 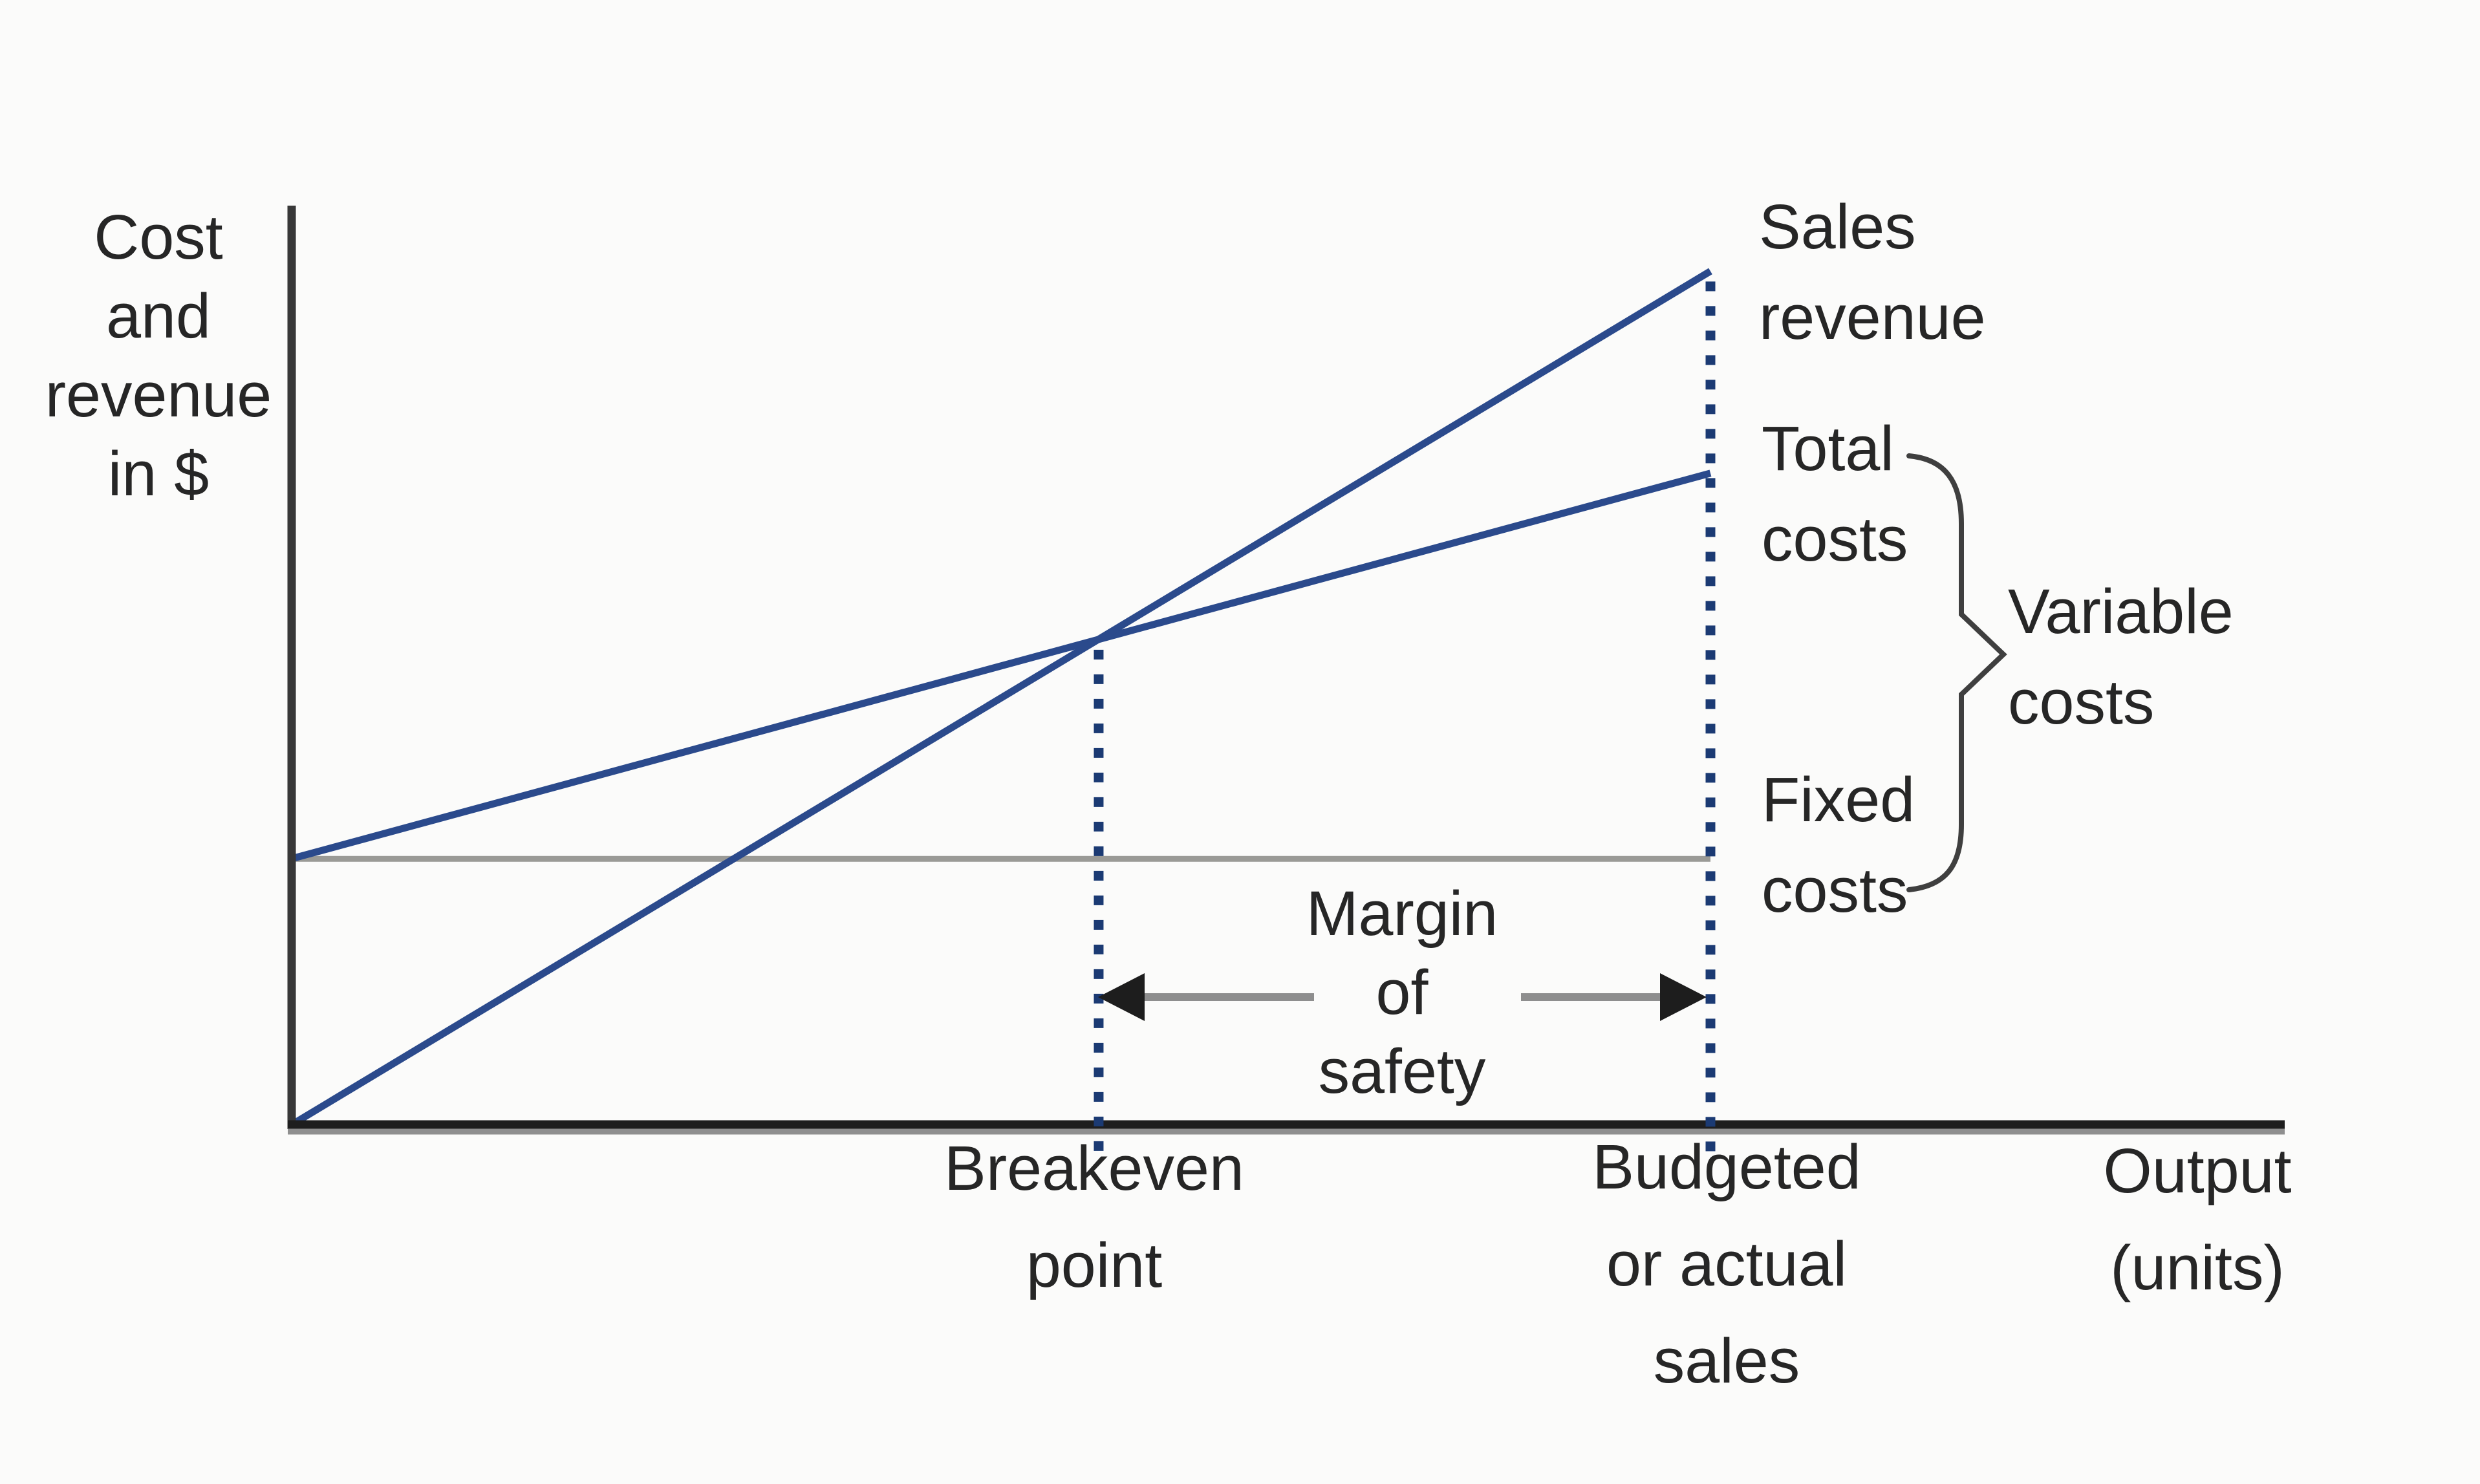 What do you see at coordinates (1094, 1216) in the screenshot?
I see `breakeven-point-label: Breakeven point` at bounding box center [1094, 1216].